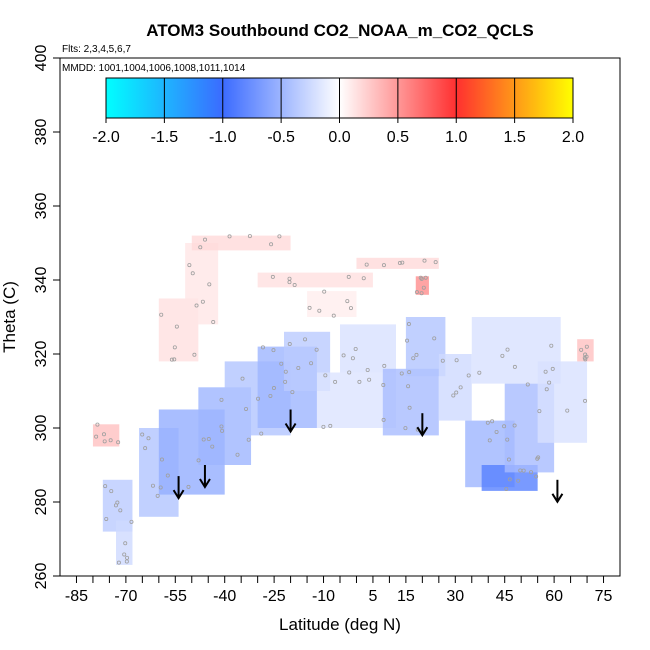  I want to click on colorbar-tick-label: -0.5, so click(281, 137).